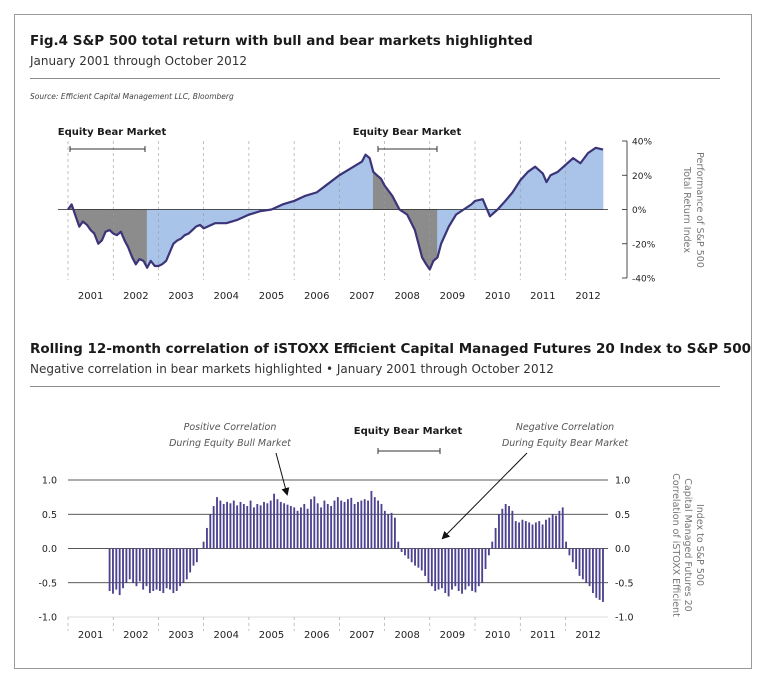 This screenshot has width=768, height=685. I want to click on correlation-rule, so click(375, 386).